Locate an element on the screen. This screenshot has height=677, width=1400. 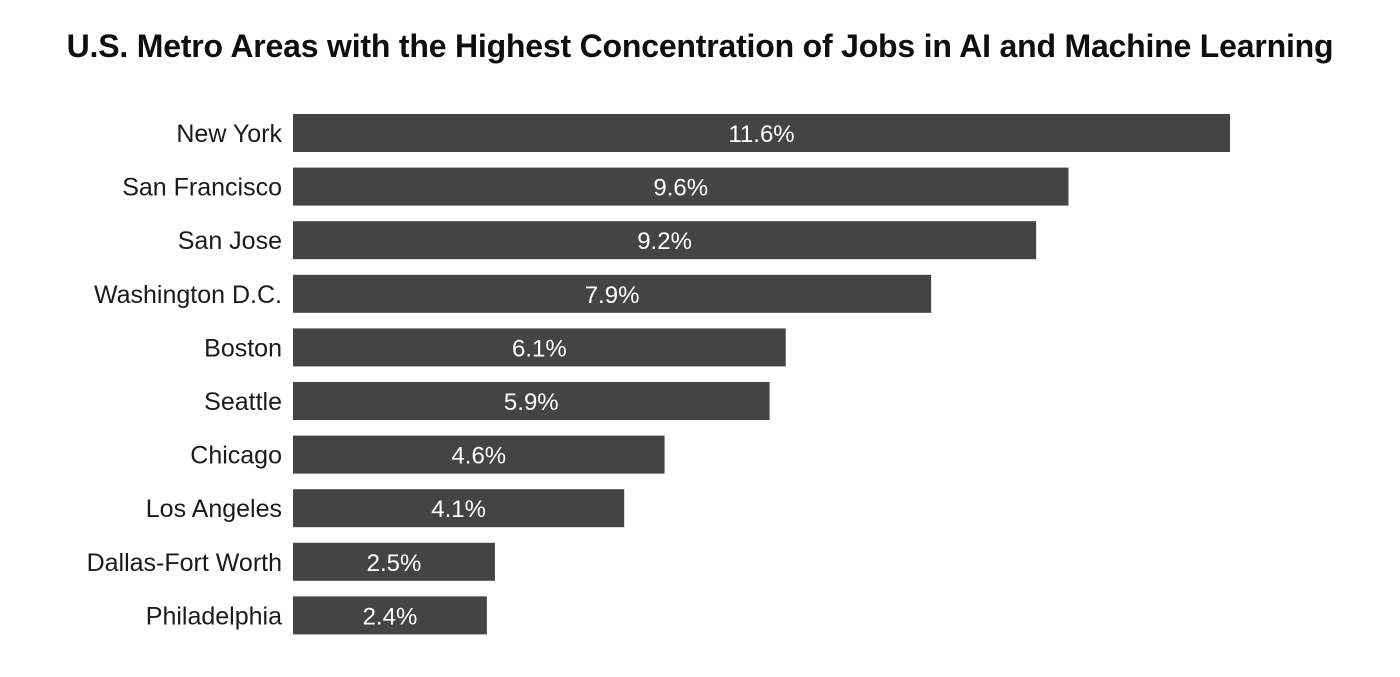
bar-group-san-jose: San Jose 9.2% is located at coordinates (607, 240).